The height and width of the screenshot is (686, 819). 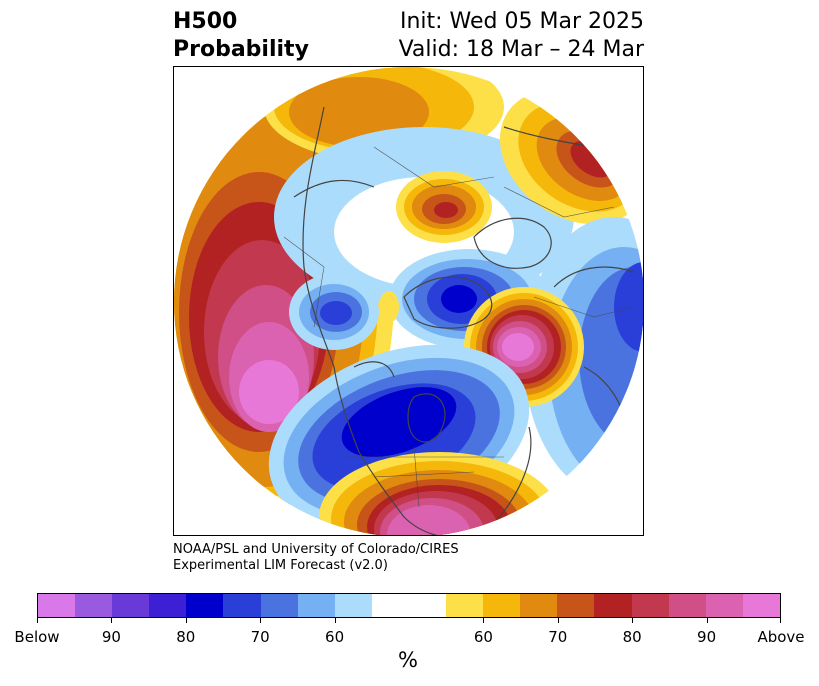 I want to click on colorbar-tick-label: Above, so click(x=781, y=637).